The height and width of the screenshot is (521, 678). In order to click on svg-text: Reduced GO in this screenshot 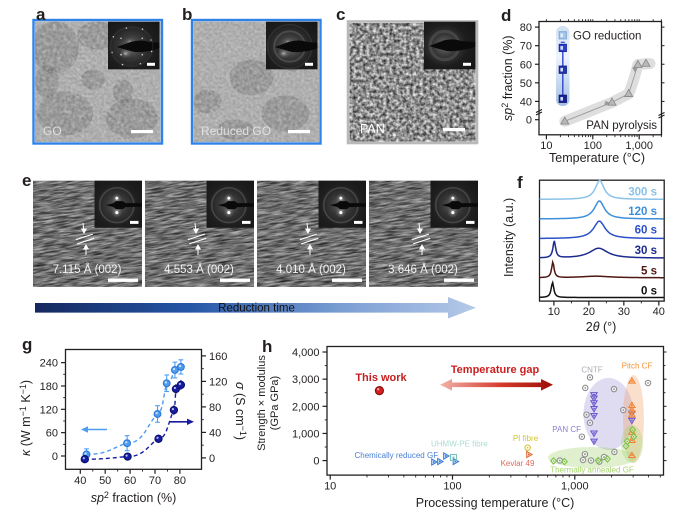, I will do `click(236, 131)`.